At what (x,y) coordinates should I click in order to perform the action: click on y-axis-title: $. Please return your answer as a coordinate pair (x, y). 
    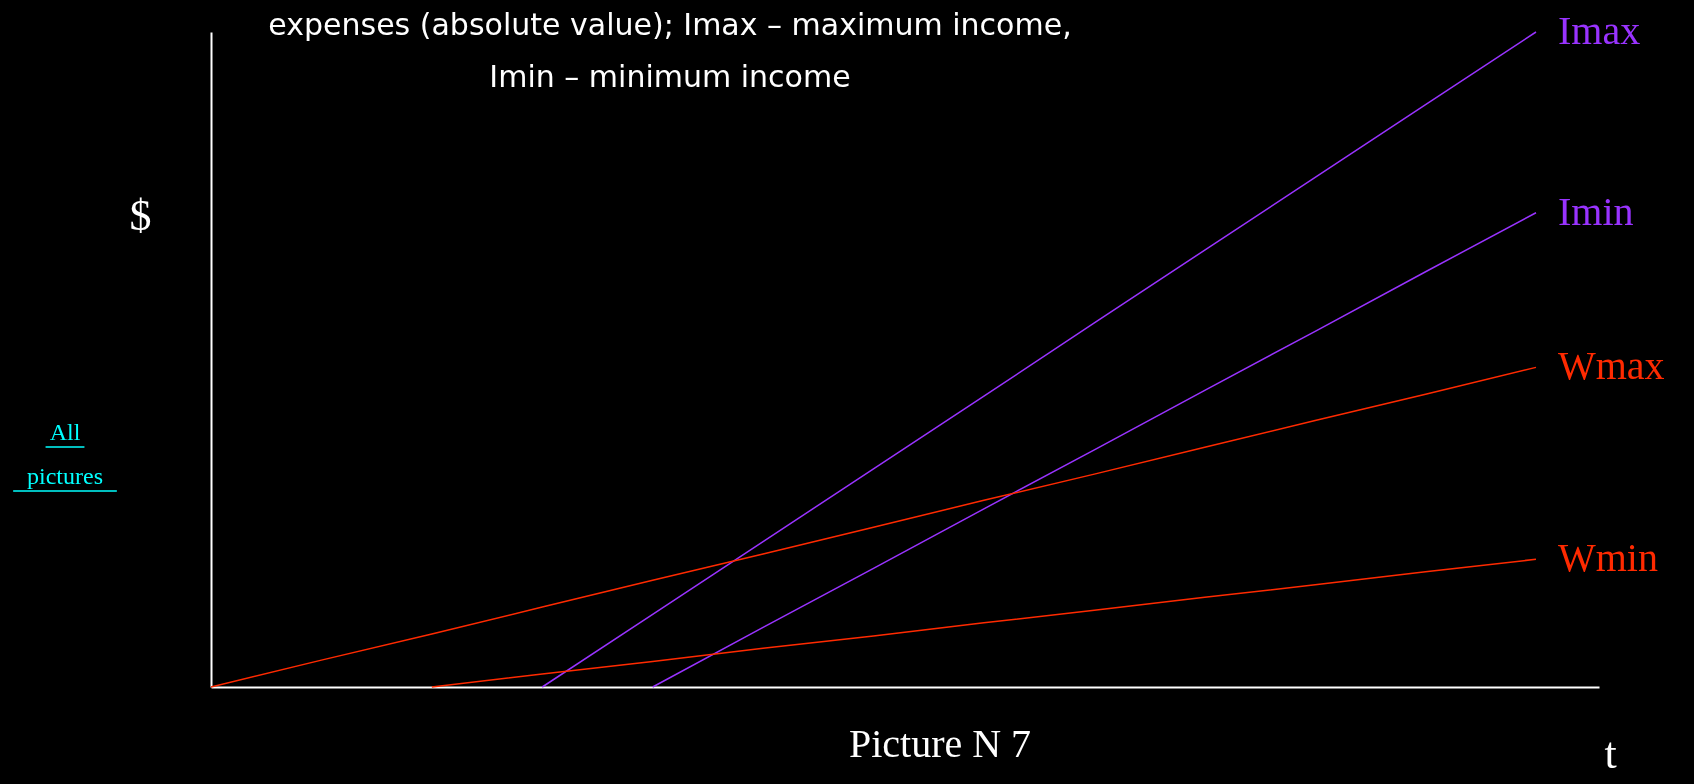
    Looking at the image, I should click on (140, 215).